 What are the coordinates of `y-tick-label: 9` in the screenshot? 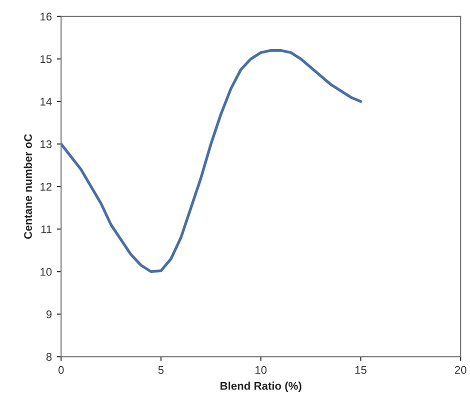 It's located at (49, 314).